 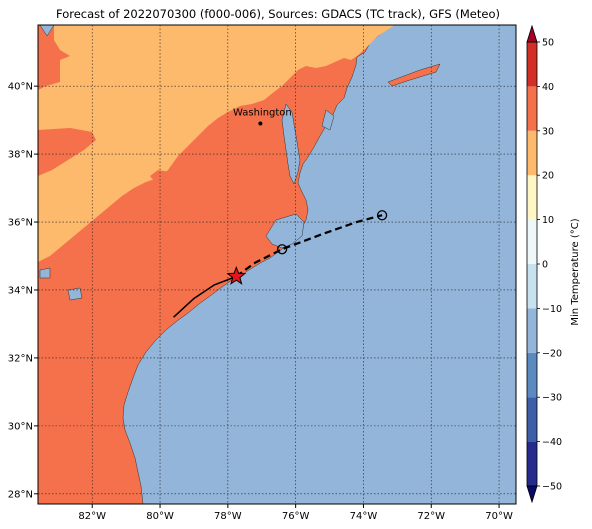 I want to click on colorbar-tick-label: 50, so click(x=548, y=43).